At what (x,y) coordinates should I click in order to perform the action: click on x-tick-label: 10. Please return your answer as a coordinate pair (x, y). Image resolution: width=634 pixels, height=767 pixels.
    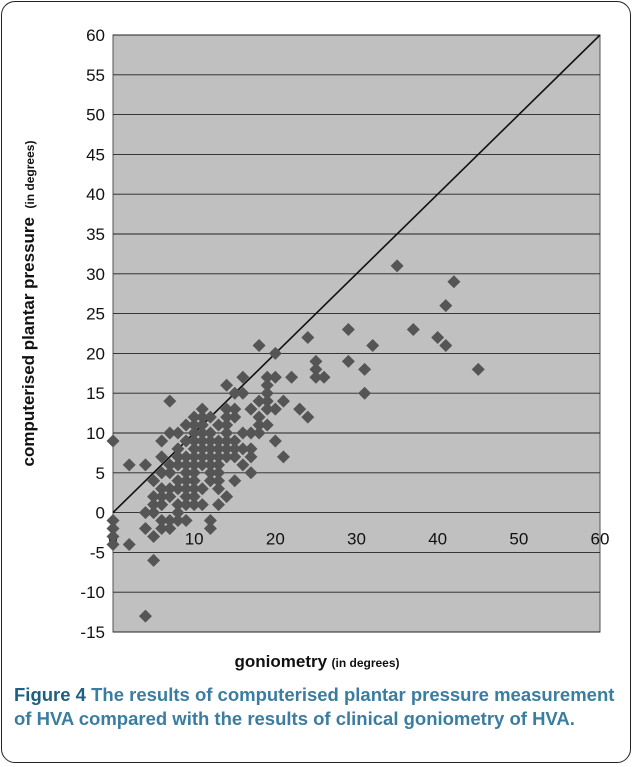
    Looking at the image, I should click on (194, 539).